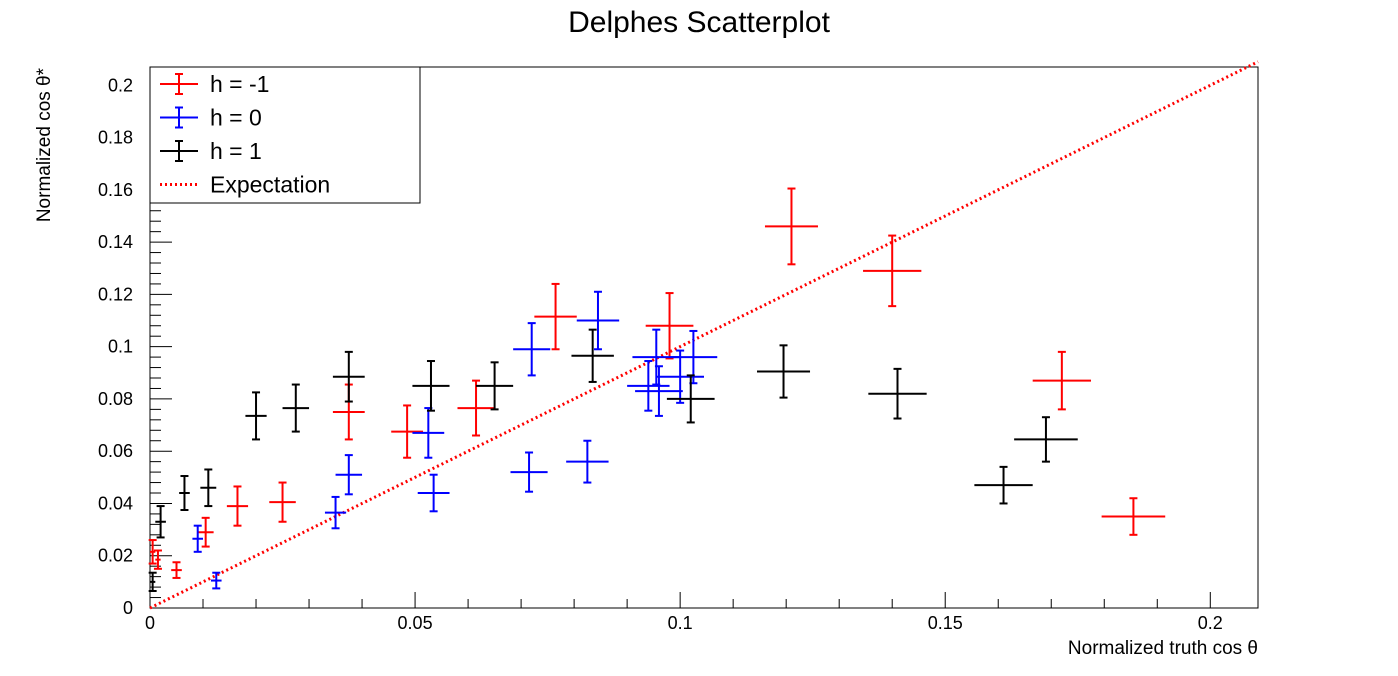  I want to click on legend-label: h = 0, so click(236, 118).